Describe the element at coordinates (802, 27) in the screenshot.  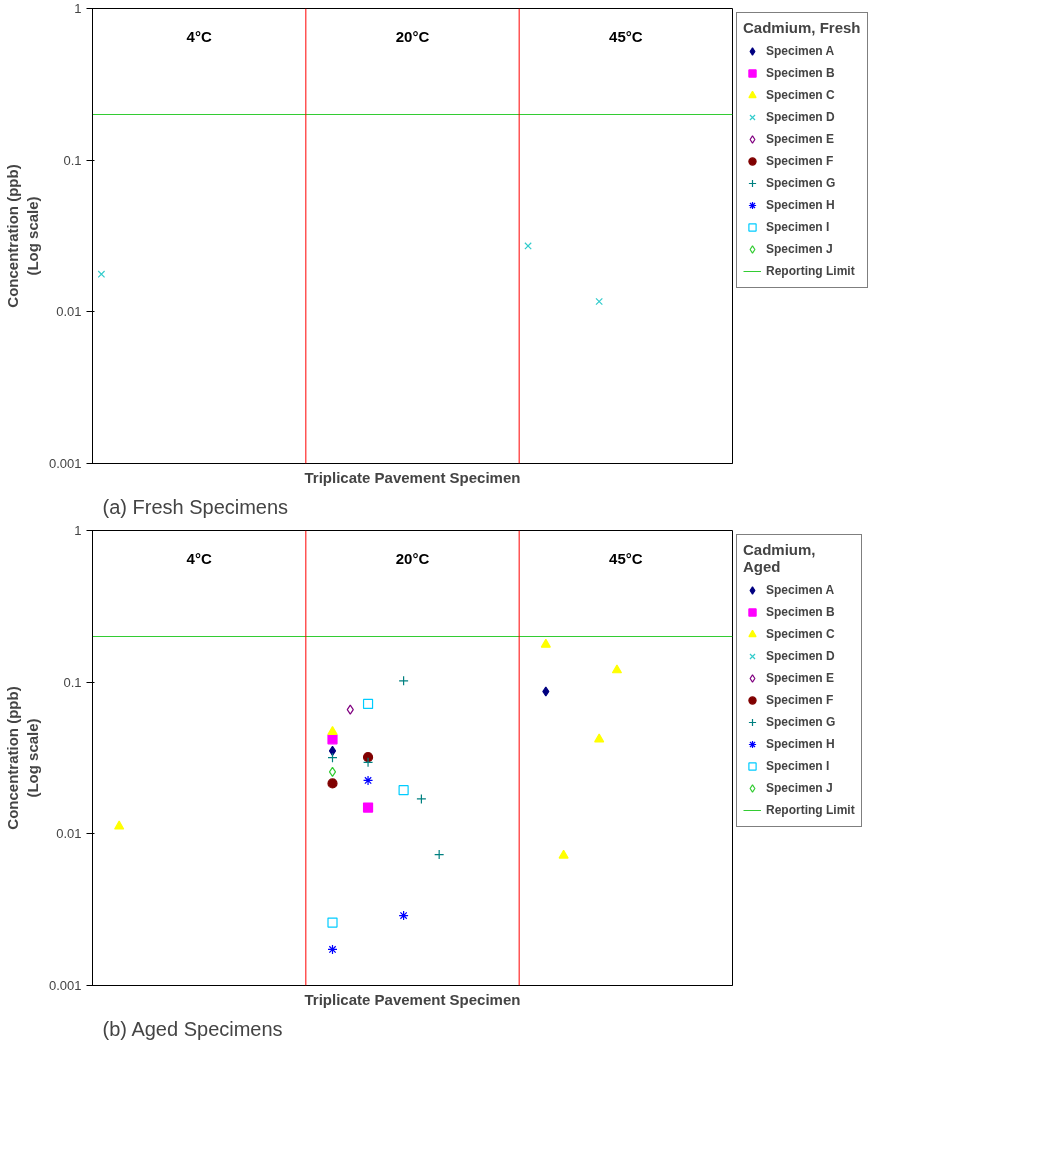
I see `legend-title: Cadmium, Fresh` at that location.